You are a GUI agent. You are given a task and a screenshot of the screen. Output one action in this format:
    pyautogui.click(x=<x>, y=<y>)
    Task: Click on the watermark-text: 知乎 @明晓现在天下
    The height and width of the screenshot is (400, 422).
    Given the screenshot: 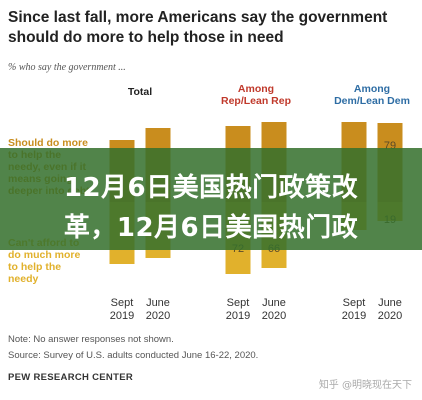 What is the action you would take?
    pyautogui.click(x=365, y=385)
    